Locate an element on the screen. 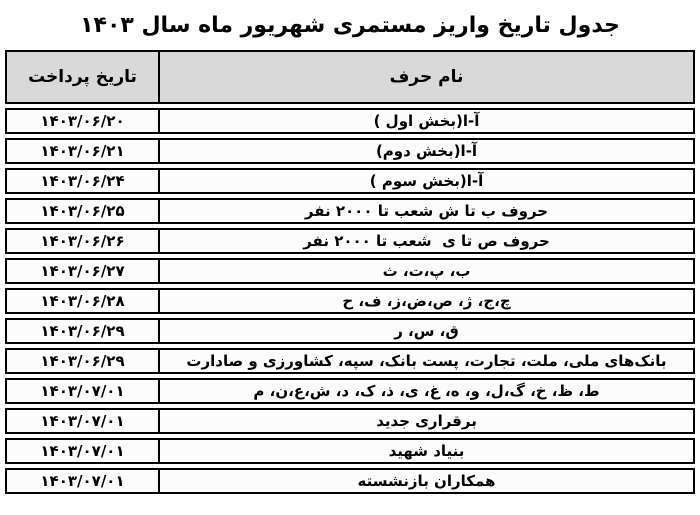 The image size is (700, 515). letter-name-cell: ب، پ،ت، ث is located at coordinates (425, 271).